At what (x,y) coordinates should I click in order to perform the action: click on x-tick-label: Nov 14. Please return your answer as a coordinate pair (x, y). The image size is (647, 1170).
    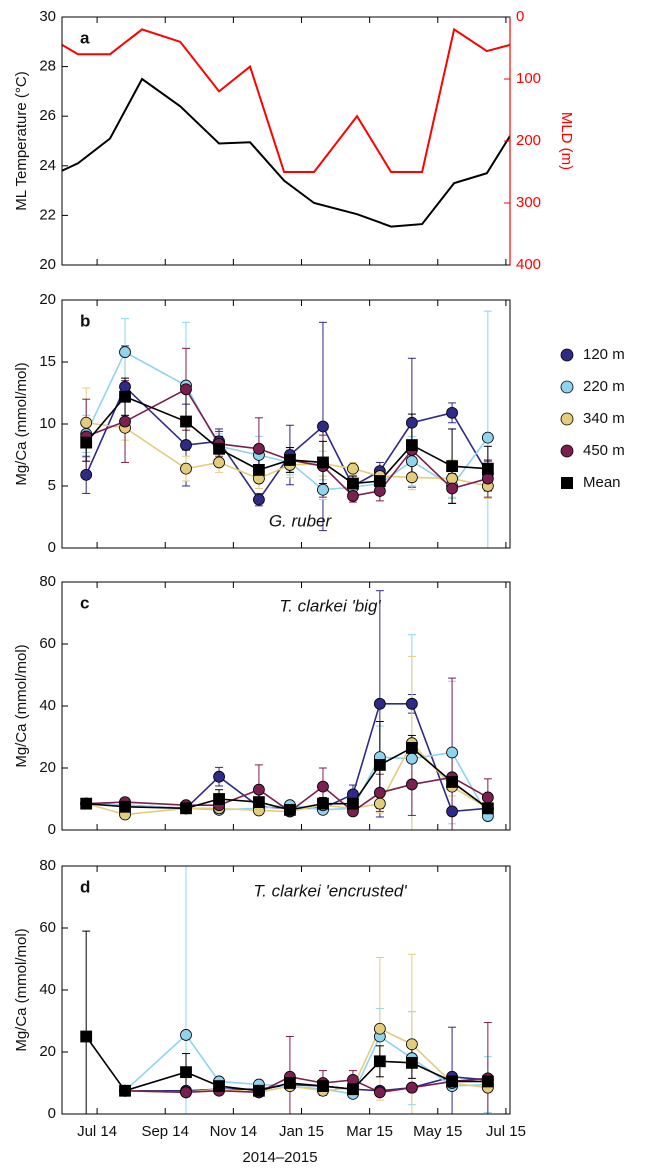
    Looking at the image, I should click on (234, 1131).